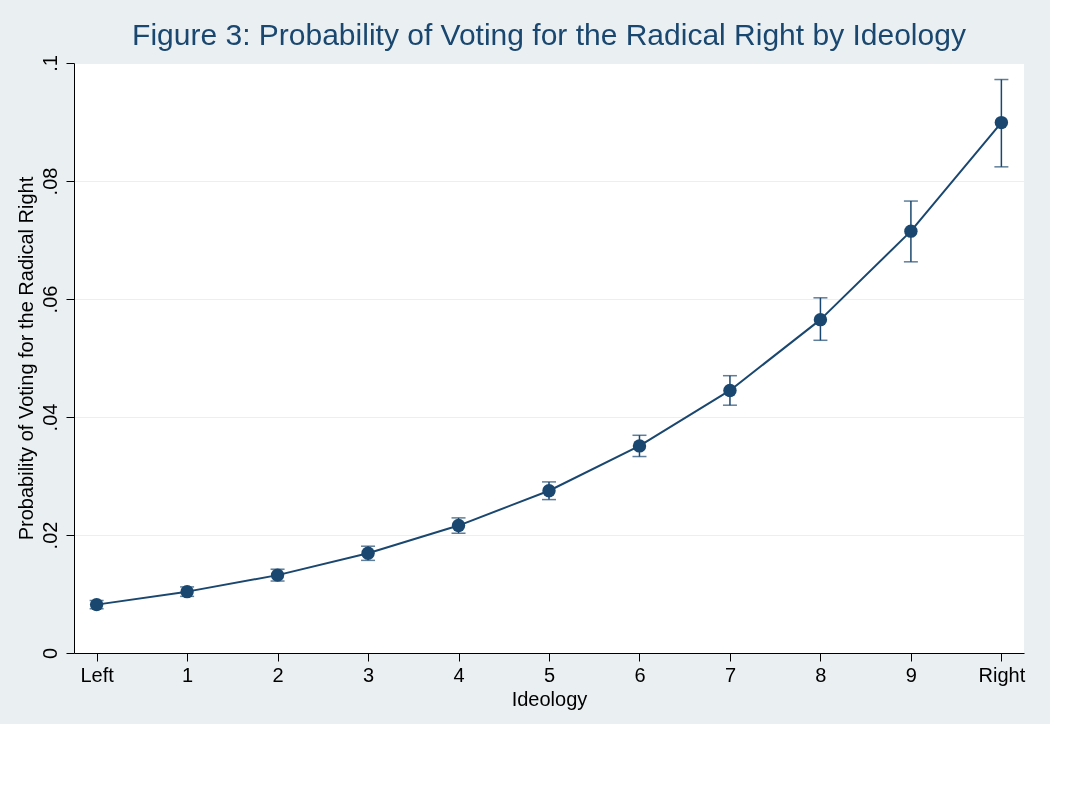  Describe the element at coordinates (25, 358) in the screenshot. I see `y-axis-title: Probability of Voting for the Radical Right` at that location.